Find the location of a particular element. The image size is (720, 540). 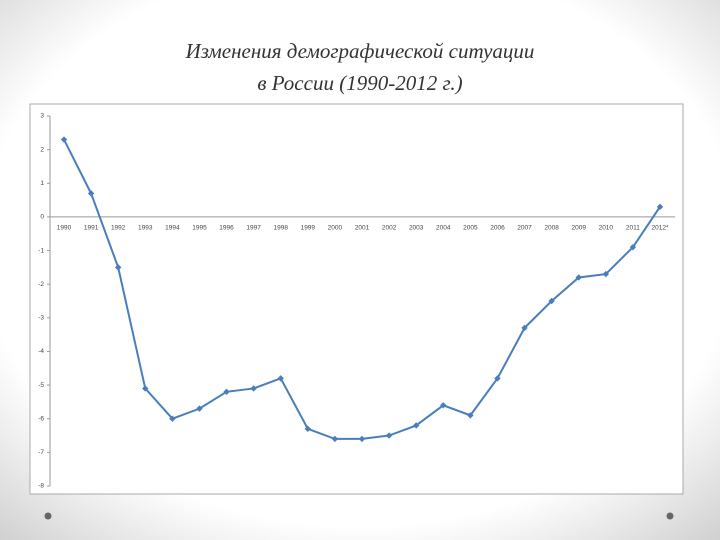

x-tick-label: 2010 is located at coordinates (606, 228).